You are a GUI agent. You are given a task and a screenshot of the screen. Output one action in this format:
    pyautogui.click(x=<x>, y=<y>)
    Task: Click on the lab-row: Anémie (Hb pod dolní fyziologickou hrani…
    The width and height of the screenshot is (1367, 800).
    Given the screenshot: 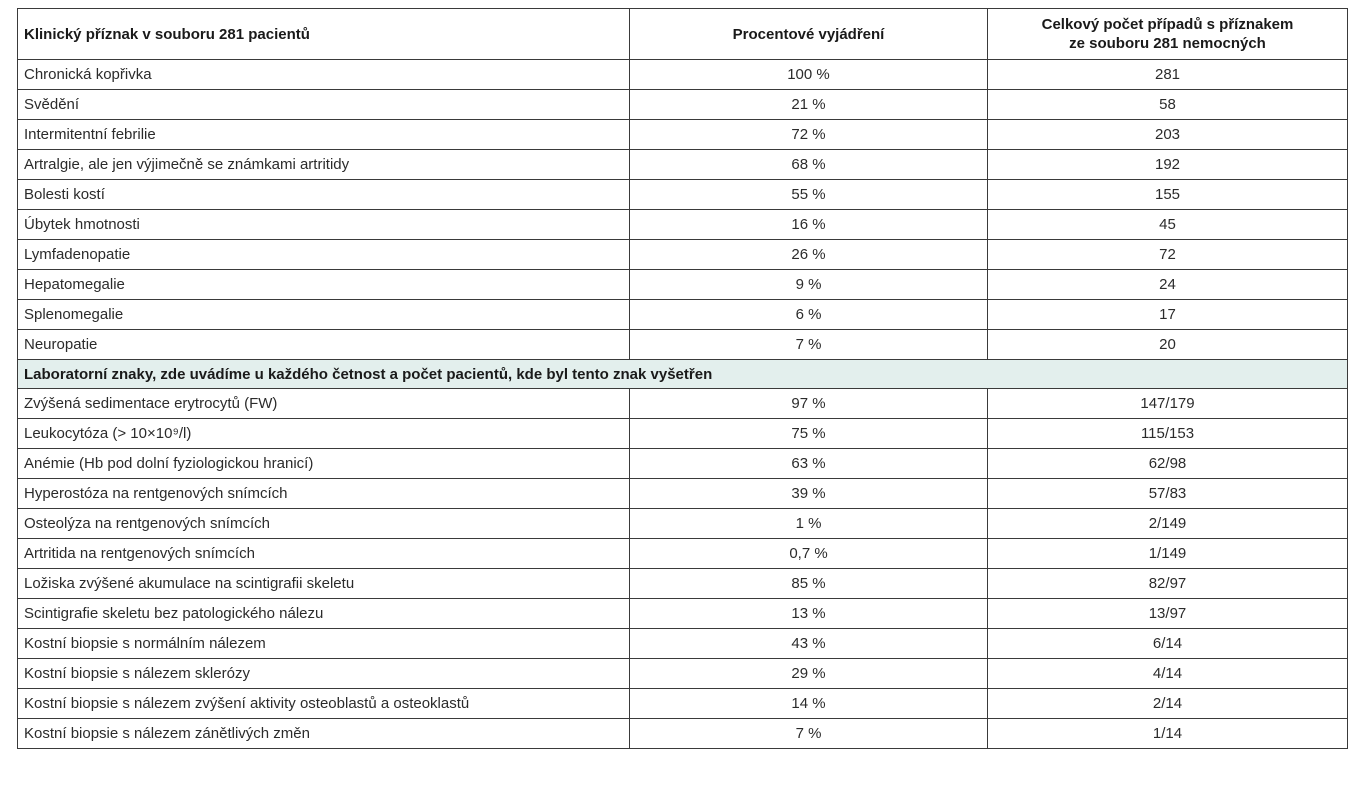 What is the action you would take?
    pyautogui.click(x=682, y=463)
    